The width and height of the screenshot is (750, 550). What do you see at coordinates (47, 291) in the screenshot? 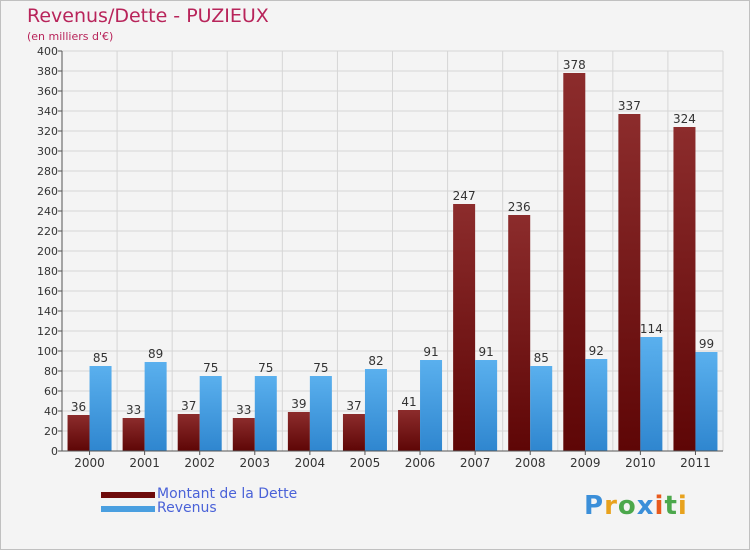
I see `y-tick-label: 160` at bounding box center [47, 291].